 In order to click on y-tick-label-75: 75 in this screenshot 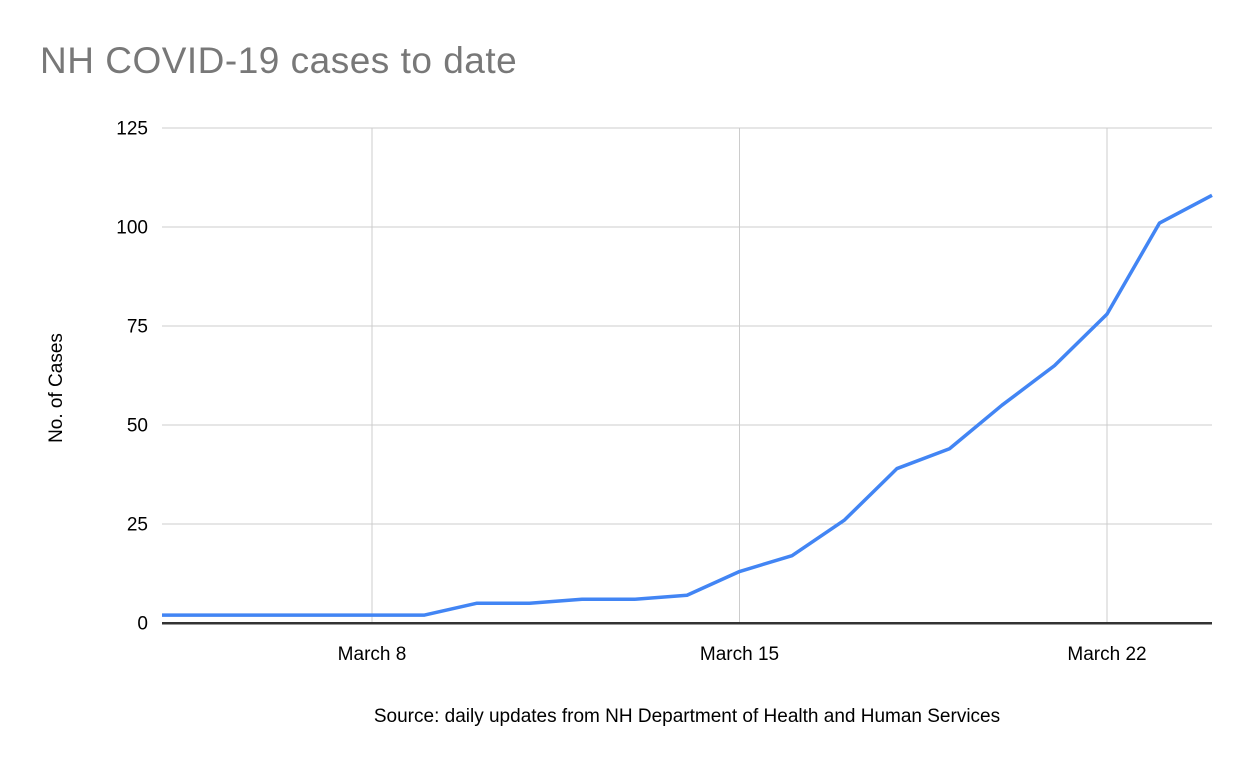, I will do `click(137, 327)`.